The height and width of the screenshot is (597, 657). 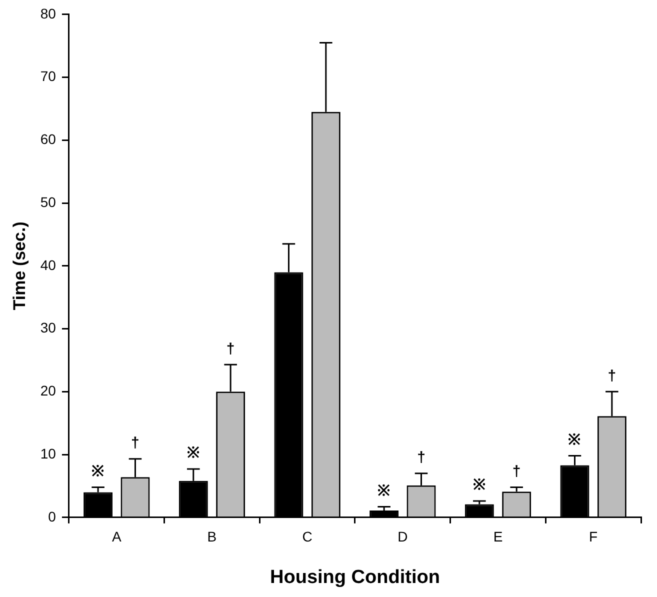 What do you see at coordinates (52, 516) in the screenshot?
I see `y-tick-label: 0` at bounding box center [52, 516].